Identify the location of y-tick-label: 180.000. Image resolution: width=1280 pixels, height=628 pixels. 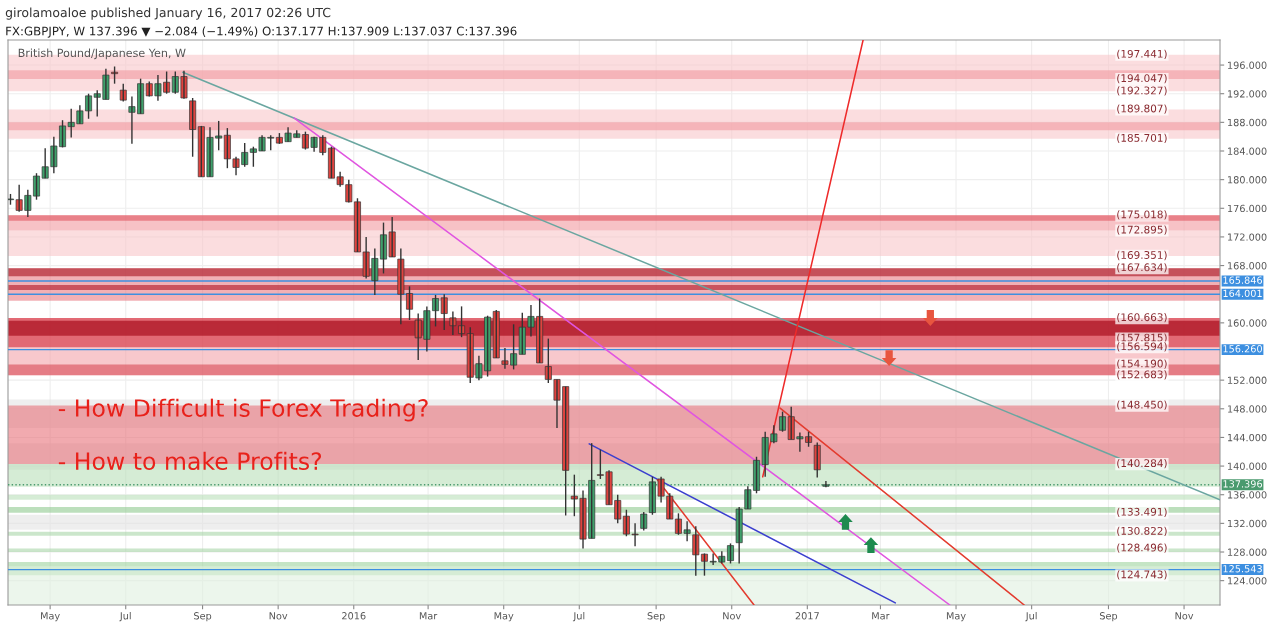
(1247, 180).